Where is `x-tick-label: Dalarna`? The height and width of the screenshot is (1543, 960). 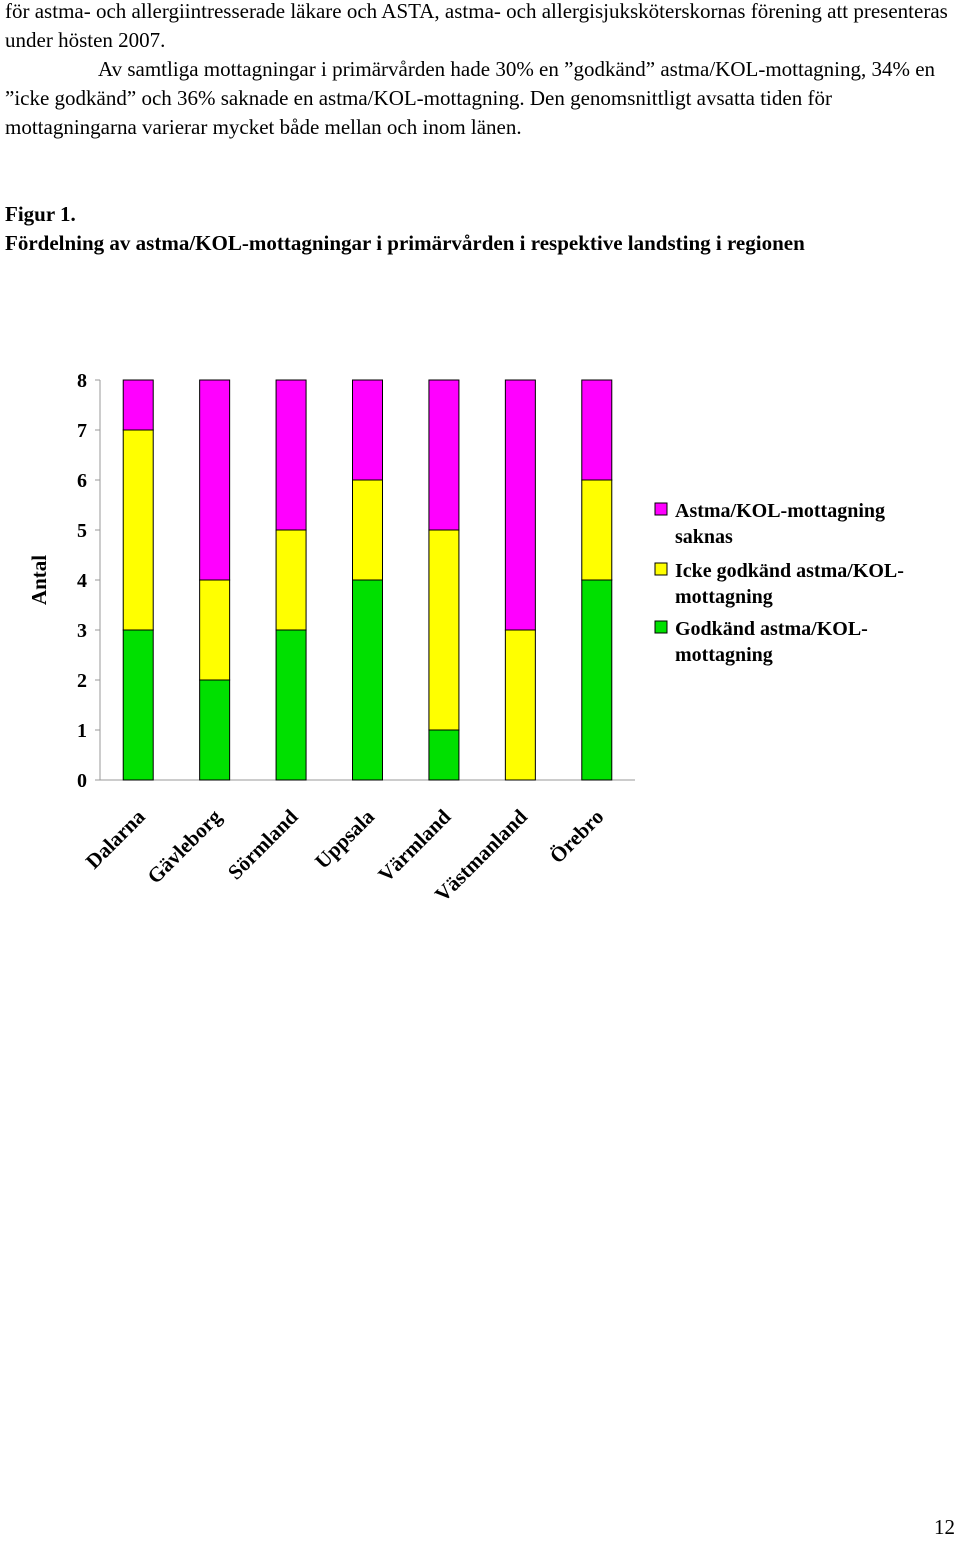
x-tick-label: Dalarna is located at coordinates (115, 838).